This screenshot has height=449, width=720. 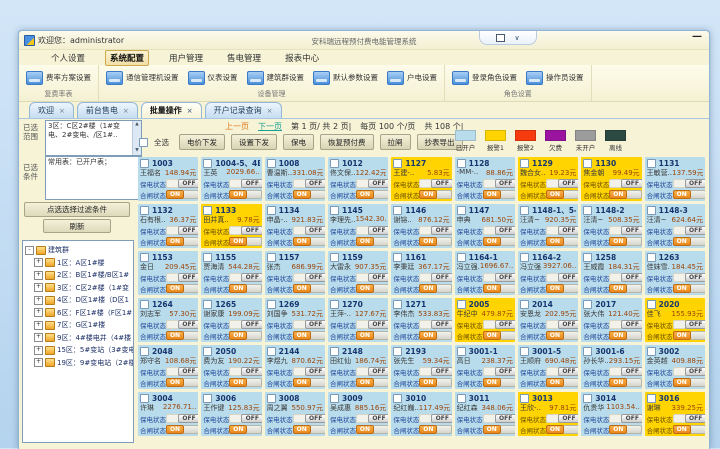 What do you see at coordinates (611, 226) in the screenshot?
I see `meter-card: 1148-2 汪清~ 508.35元 保电状态 OFF` at bounding box center [611, 226].